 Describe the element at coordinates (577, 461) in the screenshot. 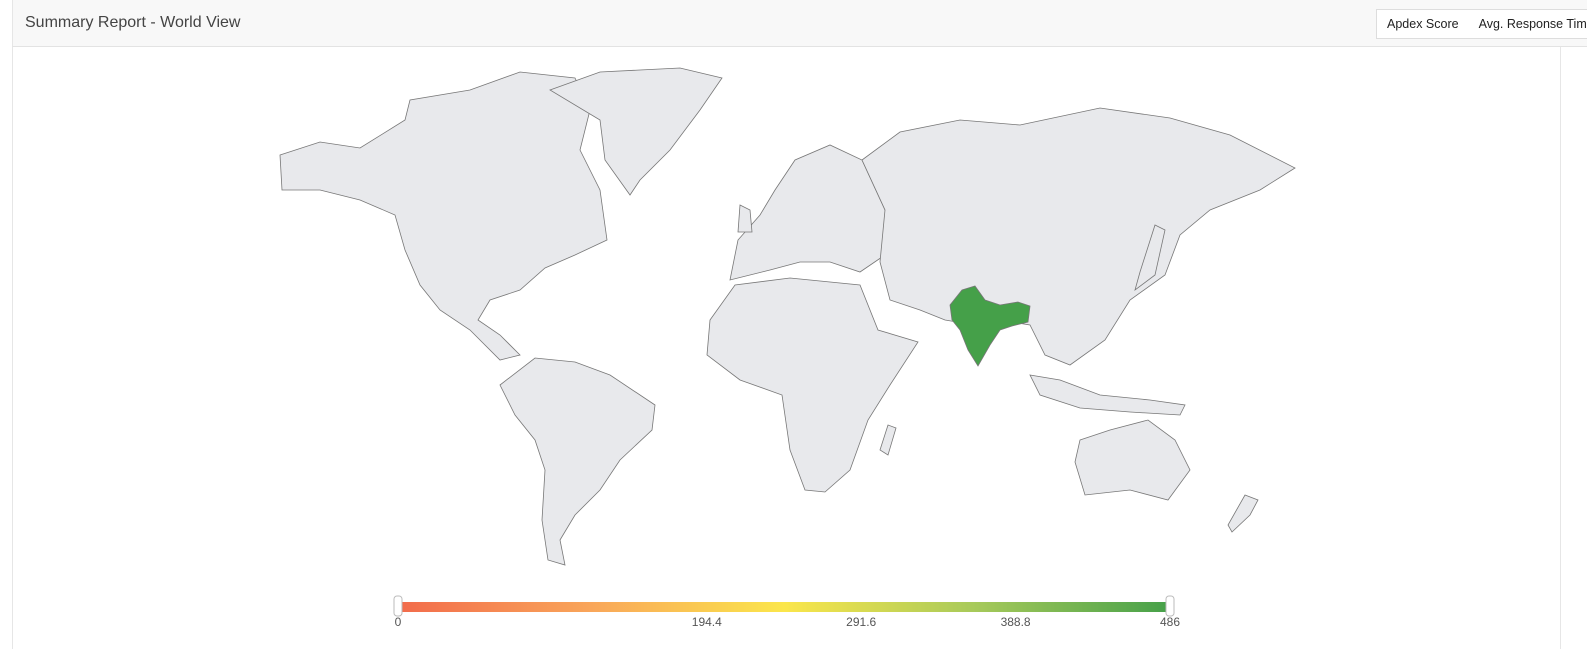

I see `south-america` at that location.